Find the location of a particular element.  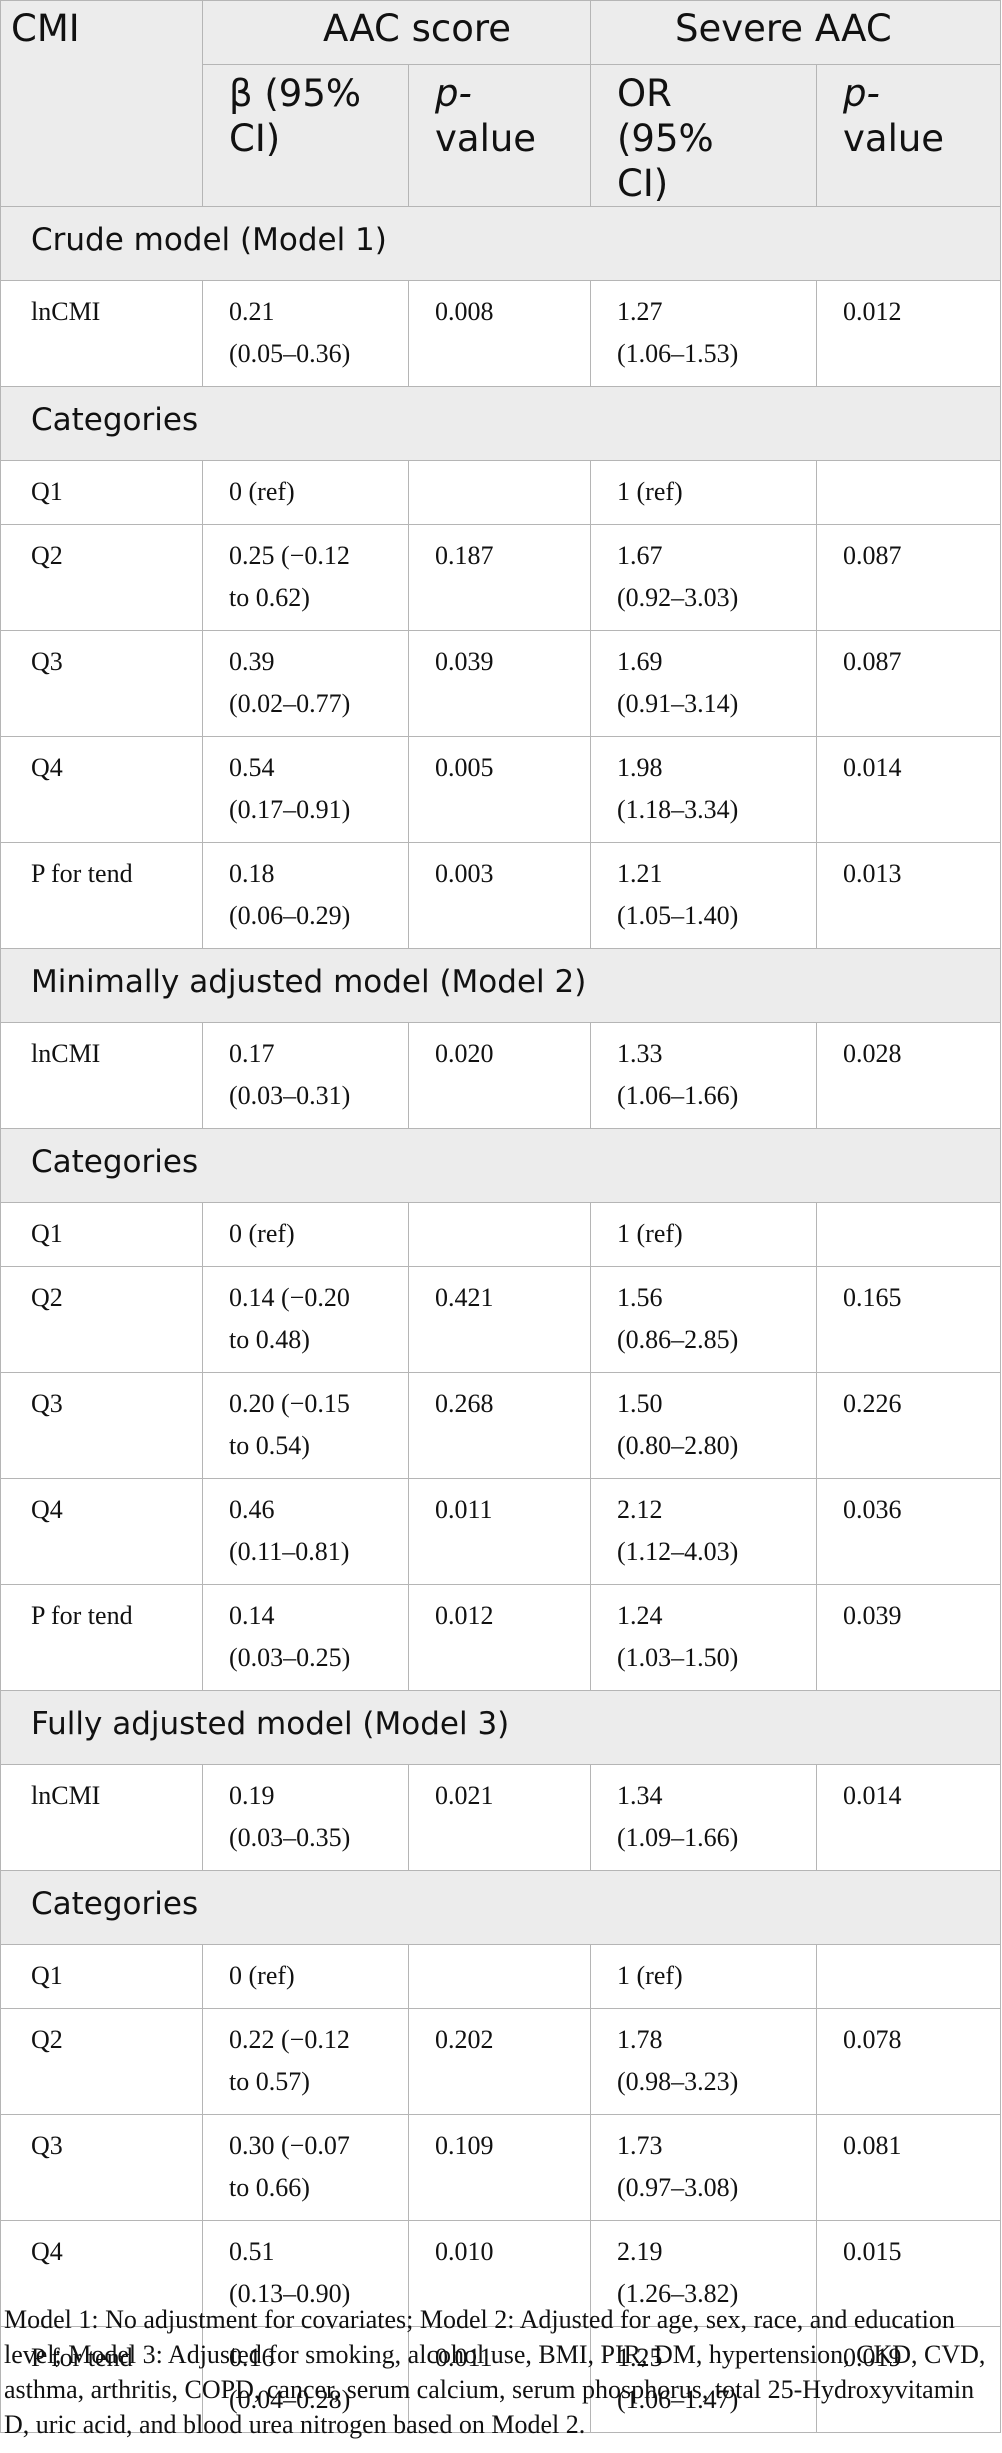

or-ci-cell: 1.78 (0.98–3.23) is located at coordinates (703, 2061).